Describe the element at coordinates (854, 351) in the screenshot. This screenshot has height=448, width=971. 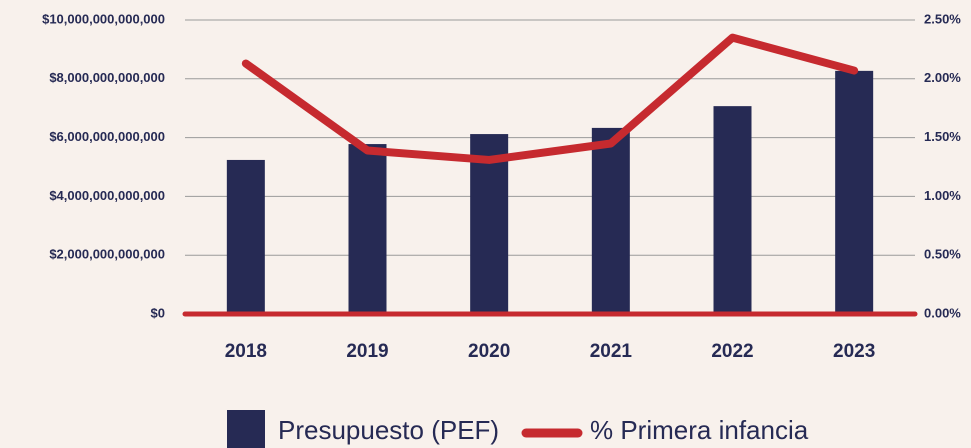
I see `x-tick-label: 2023` at that location.